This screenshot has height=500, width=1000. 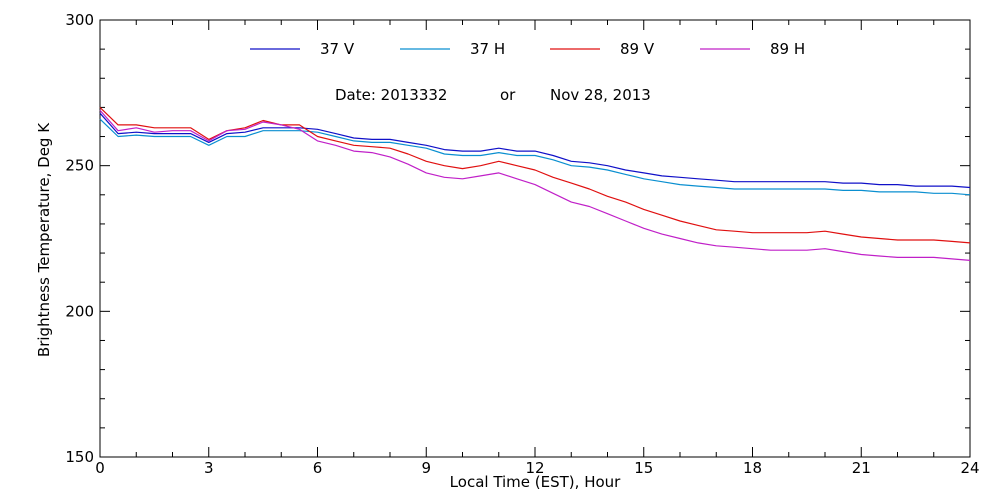 What do you see at coordinates (508, 95) in the screenshot?
I see `or-label: or` at bounding box center [508, 95].